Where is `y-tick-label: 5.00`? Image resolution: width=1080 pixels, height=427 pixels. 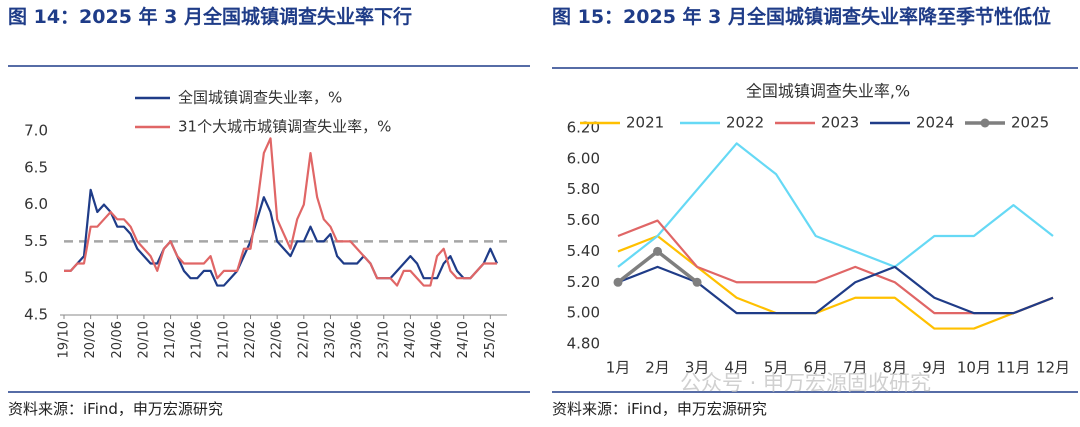 y-tick-label: 5.00 is located at coordinates (583, 313).